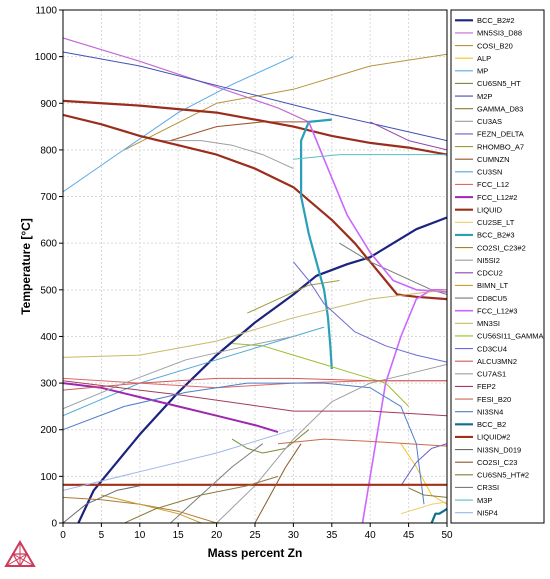 Image resolution: width=550 pixels, height=579 pixels. I want to click on y-tick-label: 700, so click(48, 197).